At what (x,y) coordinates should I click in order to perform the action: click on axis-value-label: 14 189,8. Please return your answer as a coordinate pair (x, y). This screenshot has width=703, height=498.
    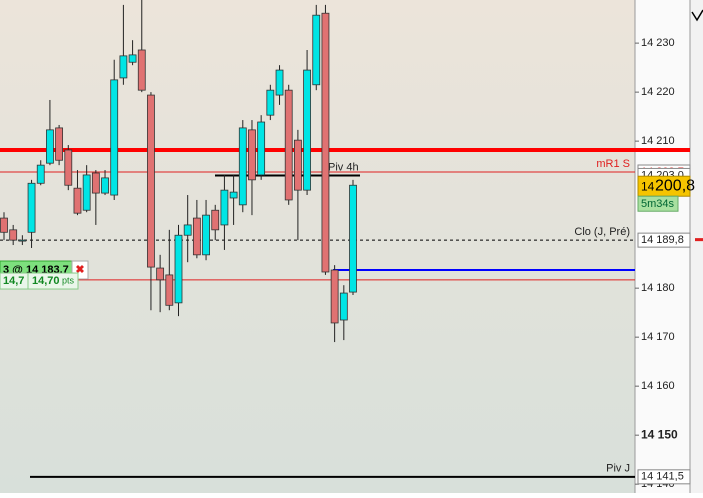
    Looking at the image, I should click on (662, 240).